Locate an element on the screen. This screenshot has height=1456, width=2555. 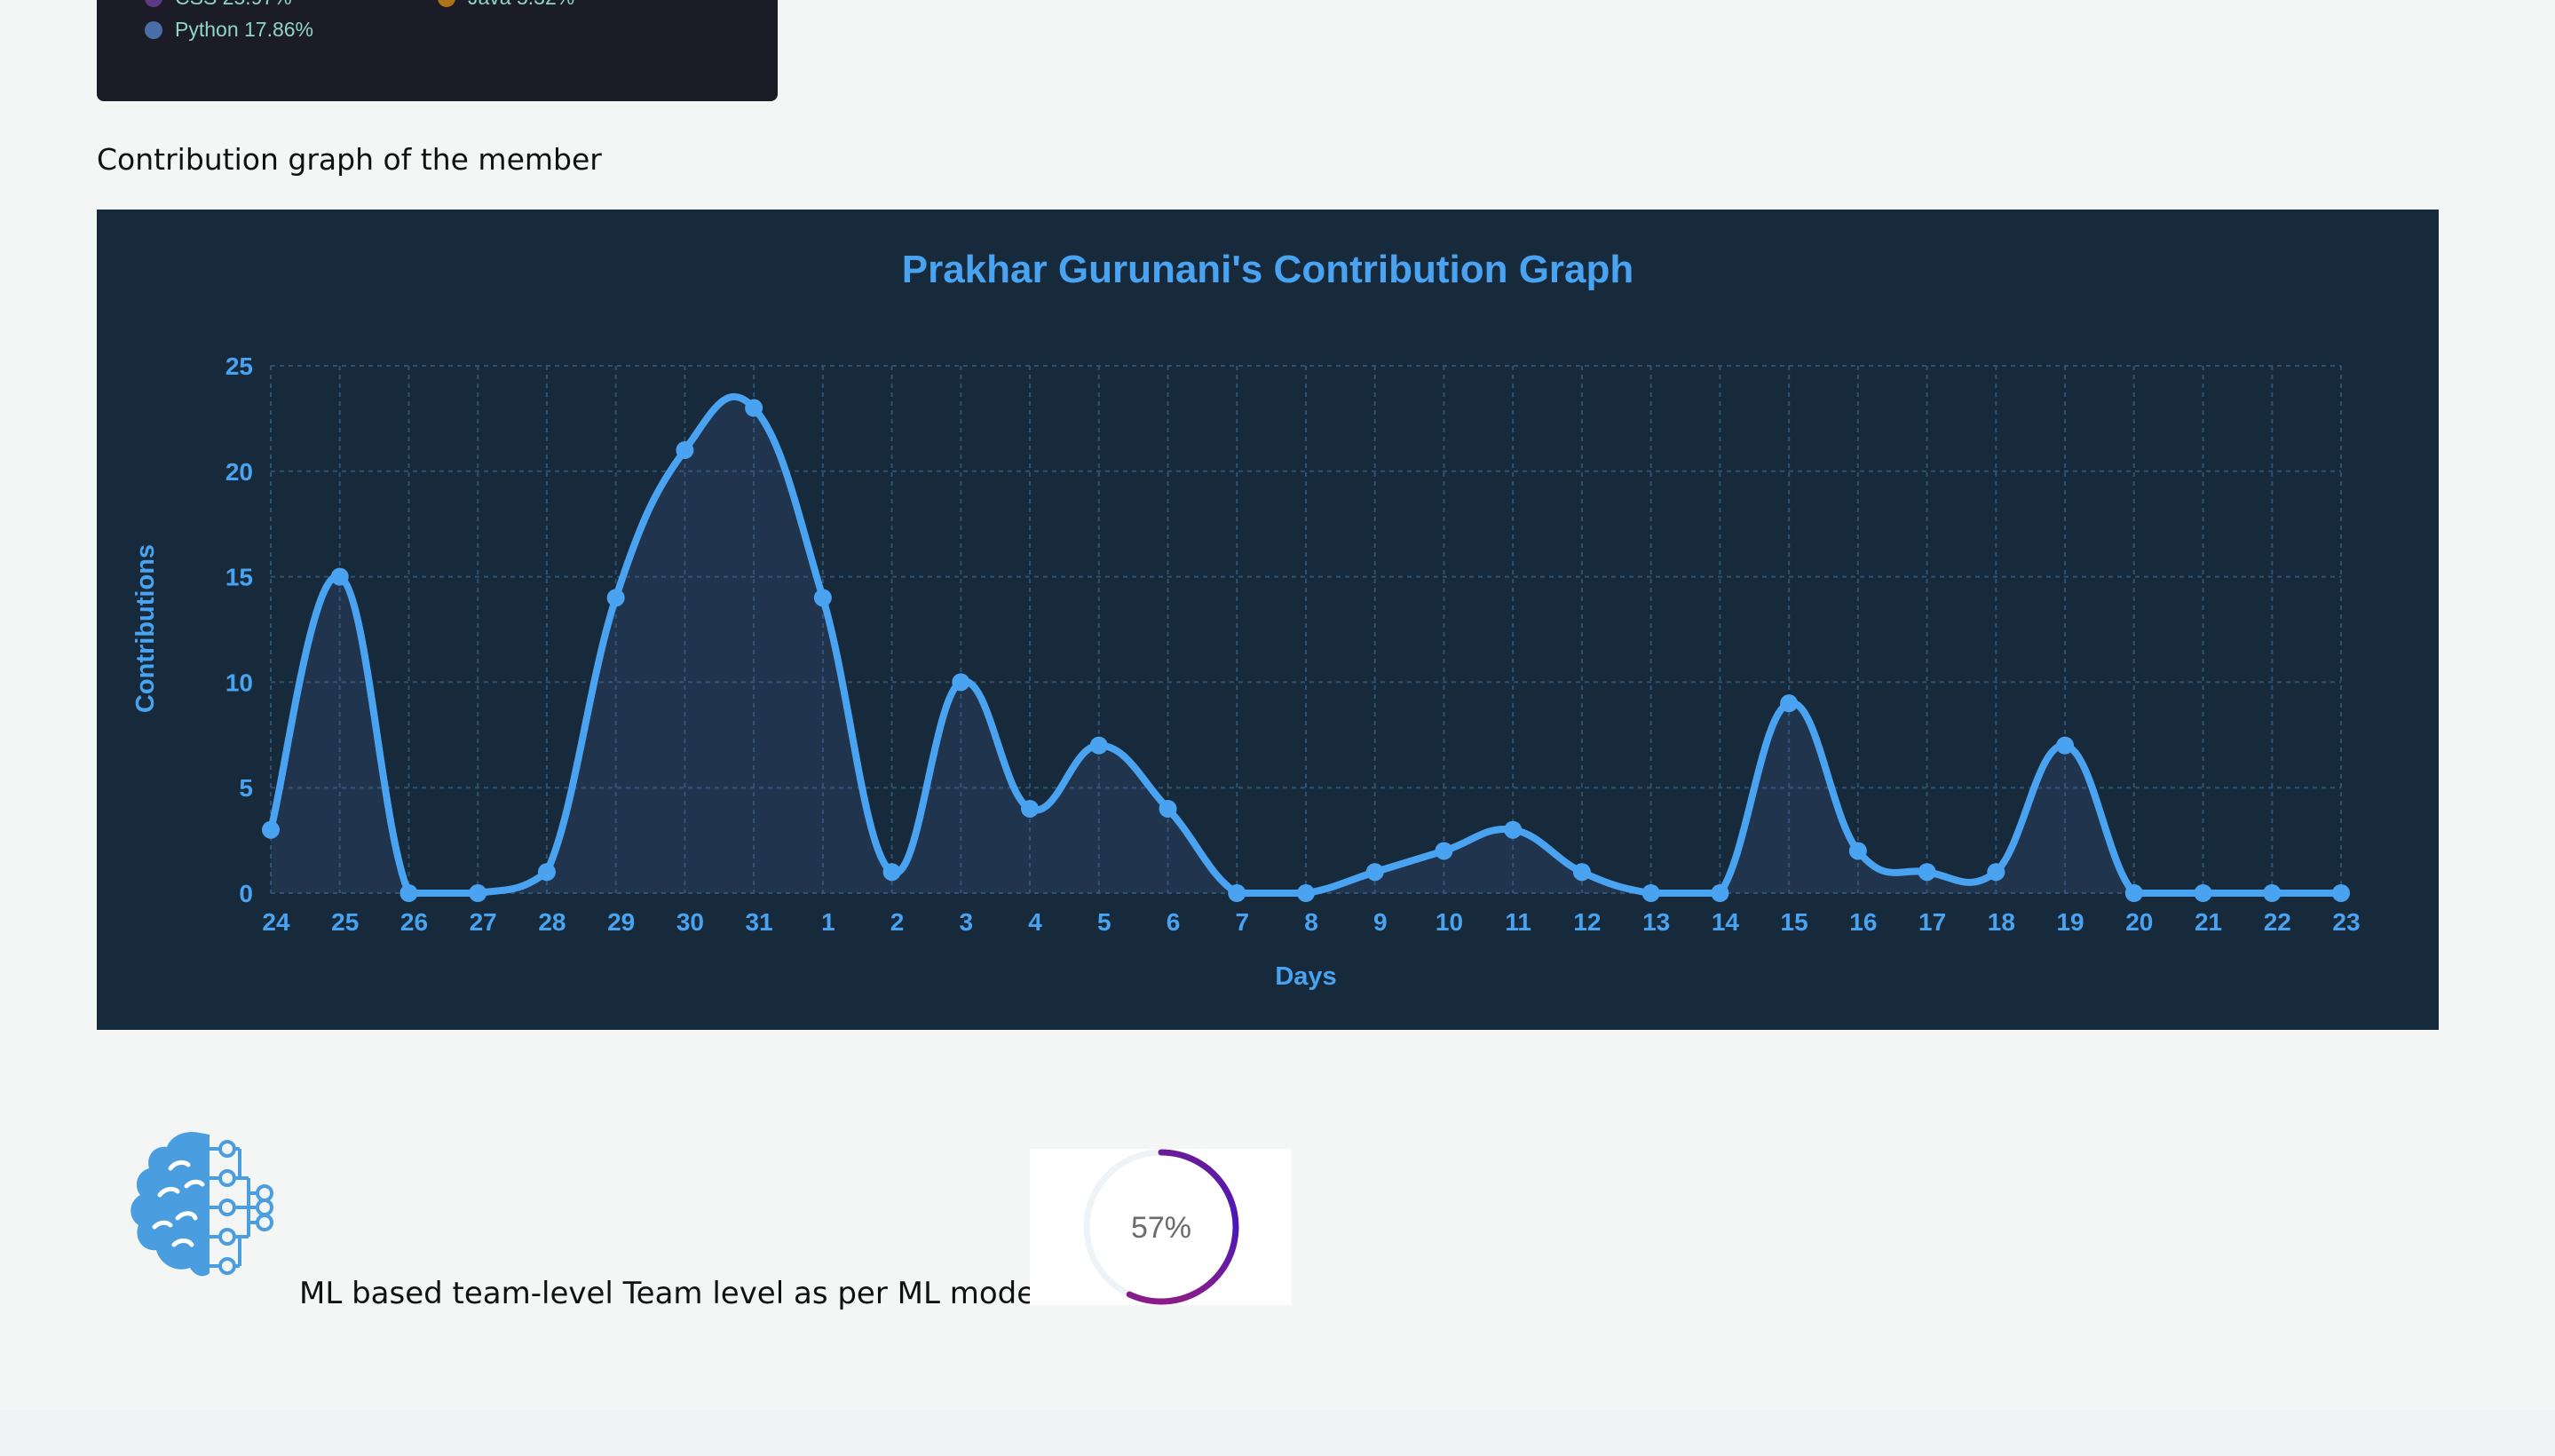
x-tick-label: 10 is located at coordinates (1449, 922).